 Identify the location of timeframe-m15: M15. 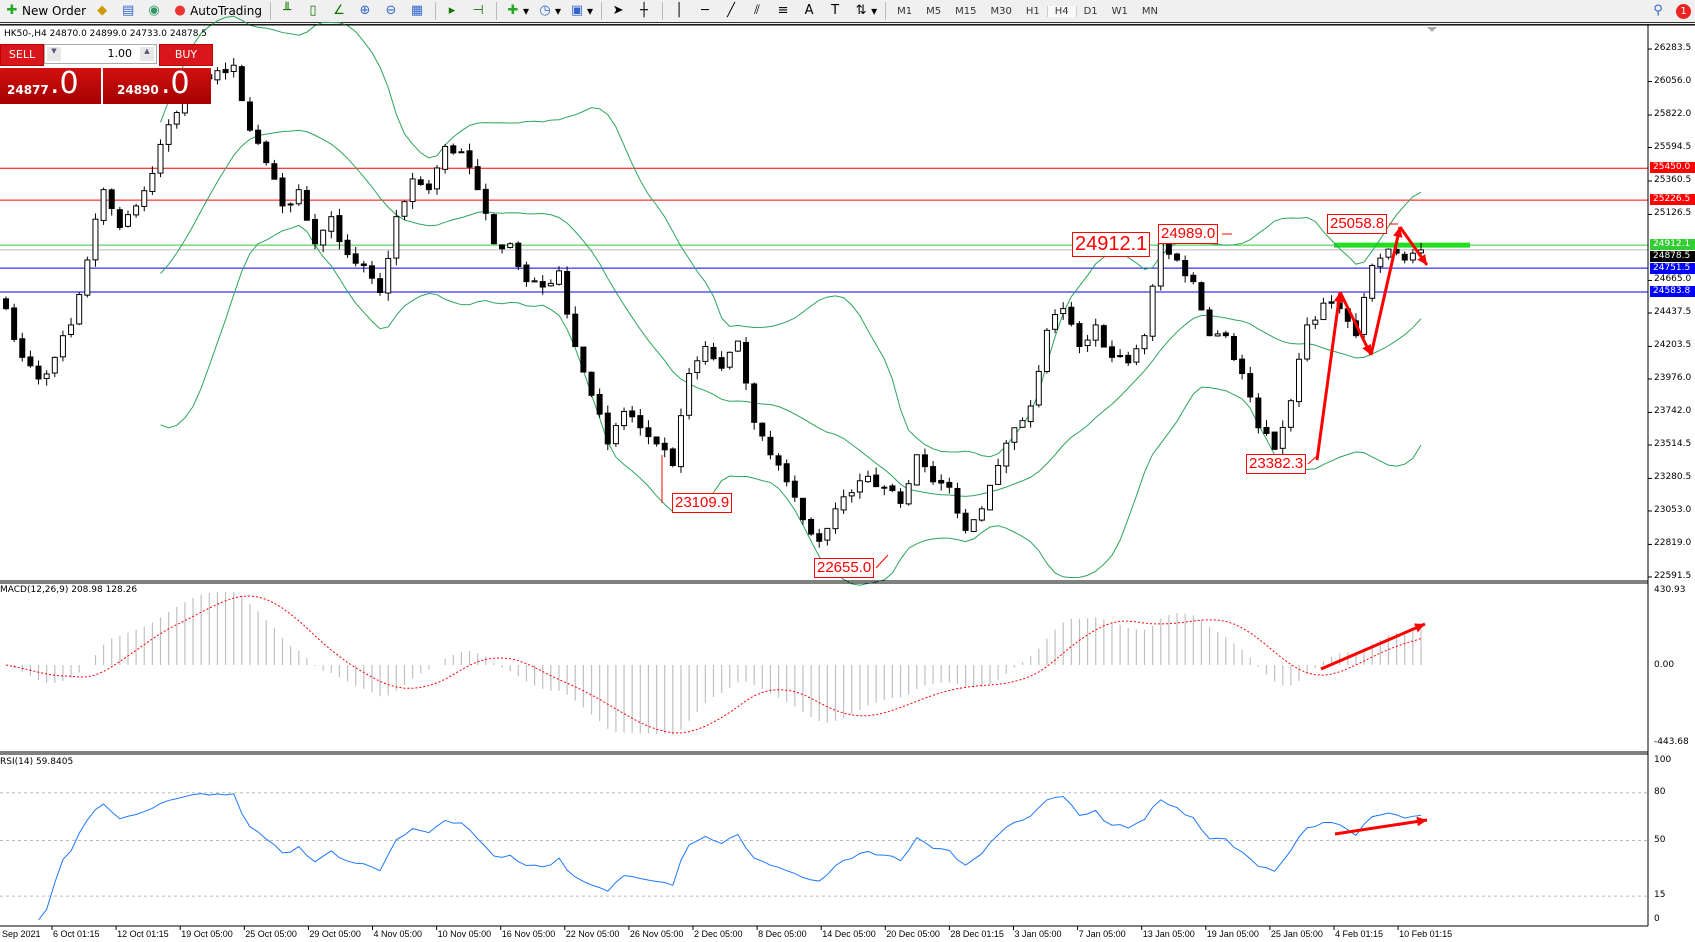
(966, 11).